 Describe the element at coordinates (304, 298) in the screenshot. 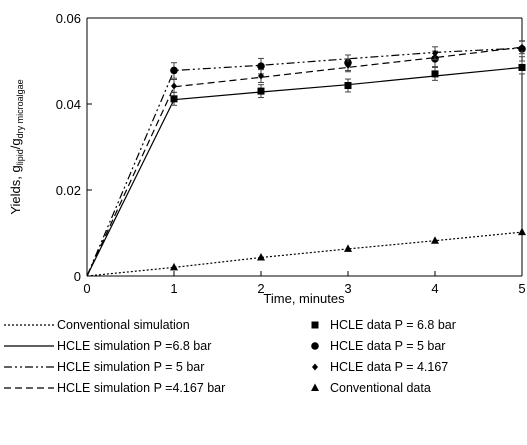

I see `x-axis-label: Time, minutes` at that location.